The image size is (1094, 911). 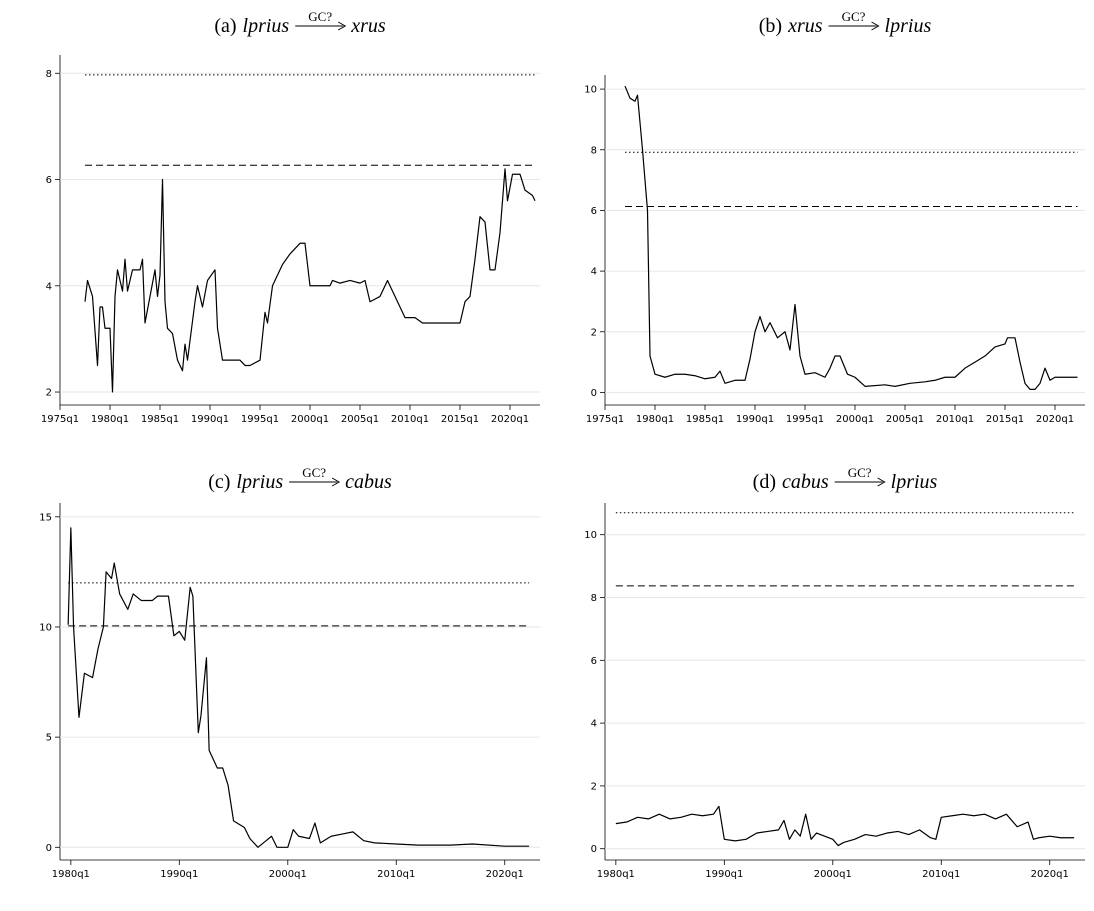 What do you see at coordinates (49, 738) in the screenshot?
I see `y-tick-label: 5` at bounding box center [49, 738].